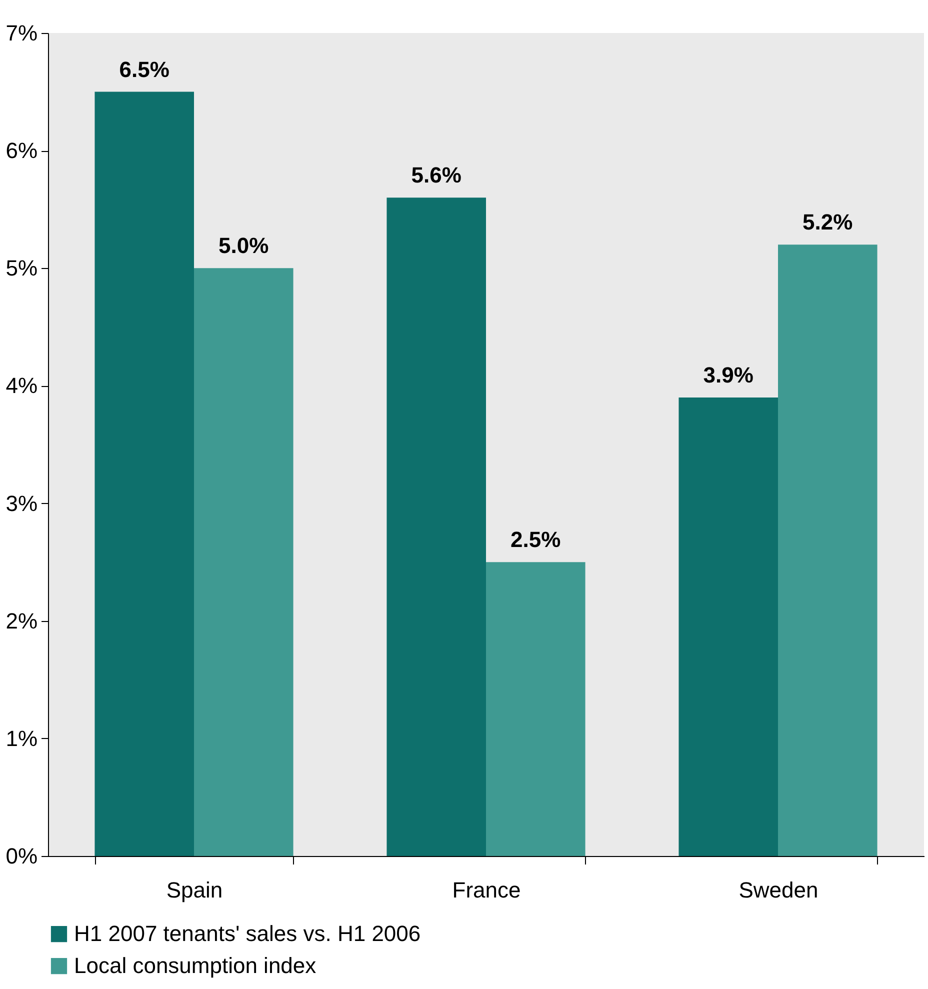 The height and width of the screenshot is (989, 928). I want to click on x-tick-label: Spain, so click(194, 890).